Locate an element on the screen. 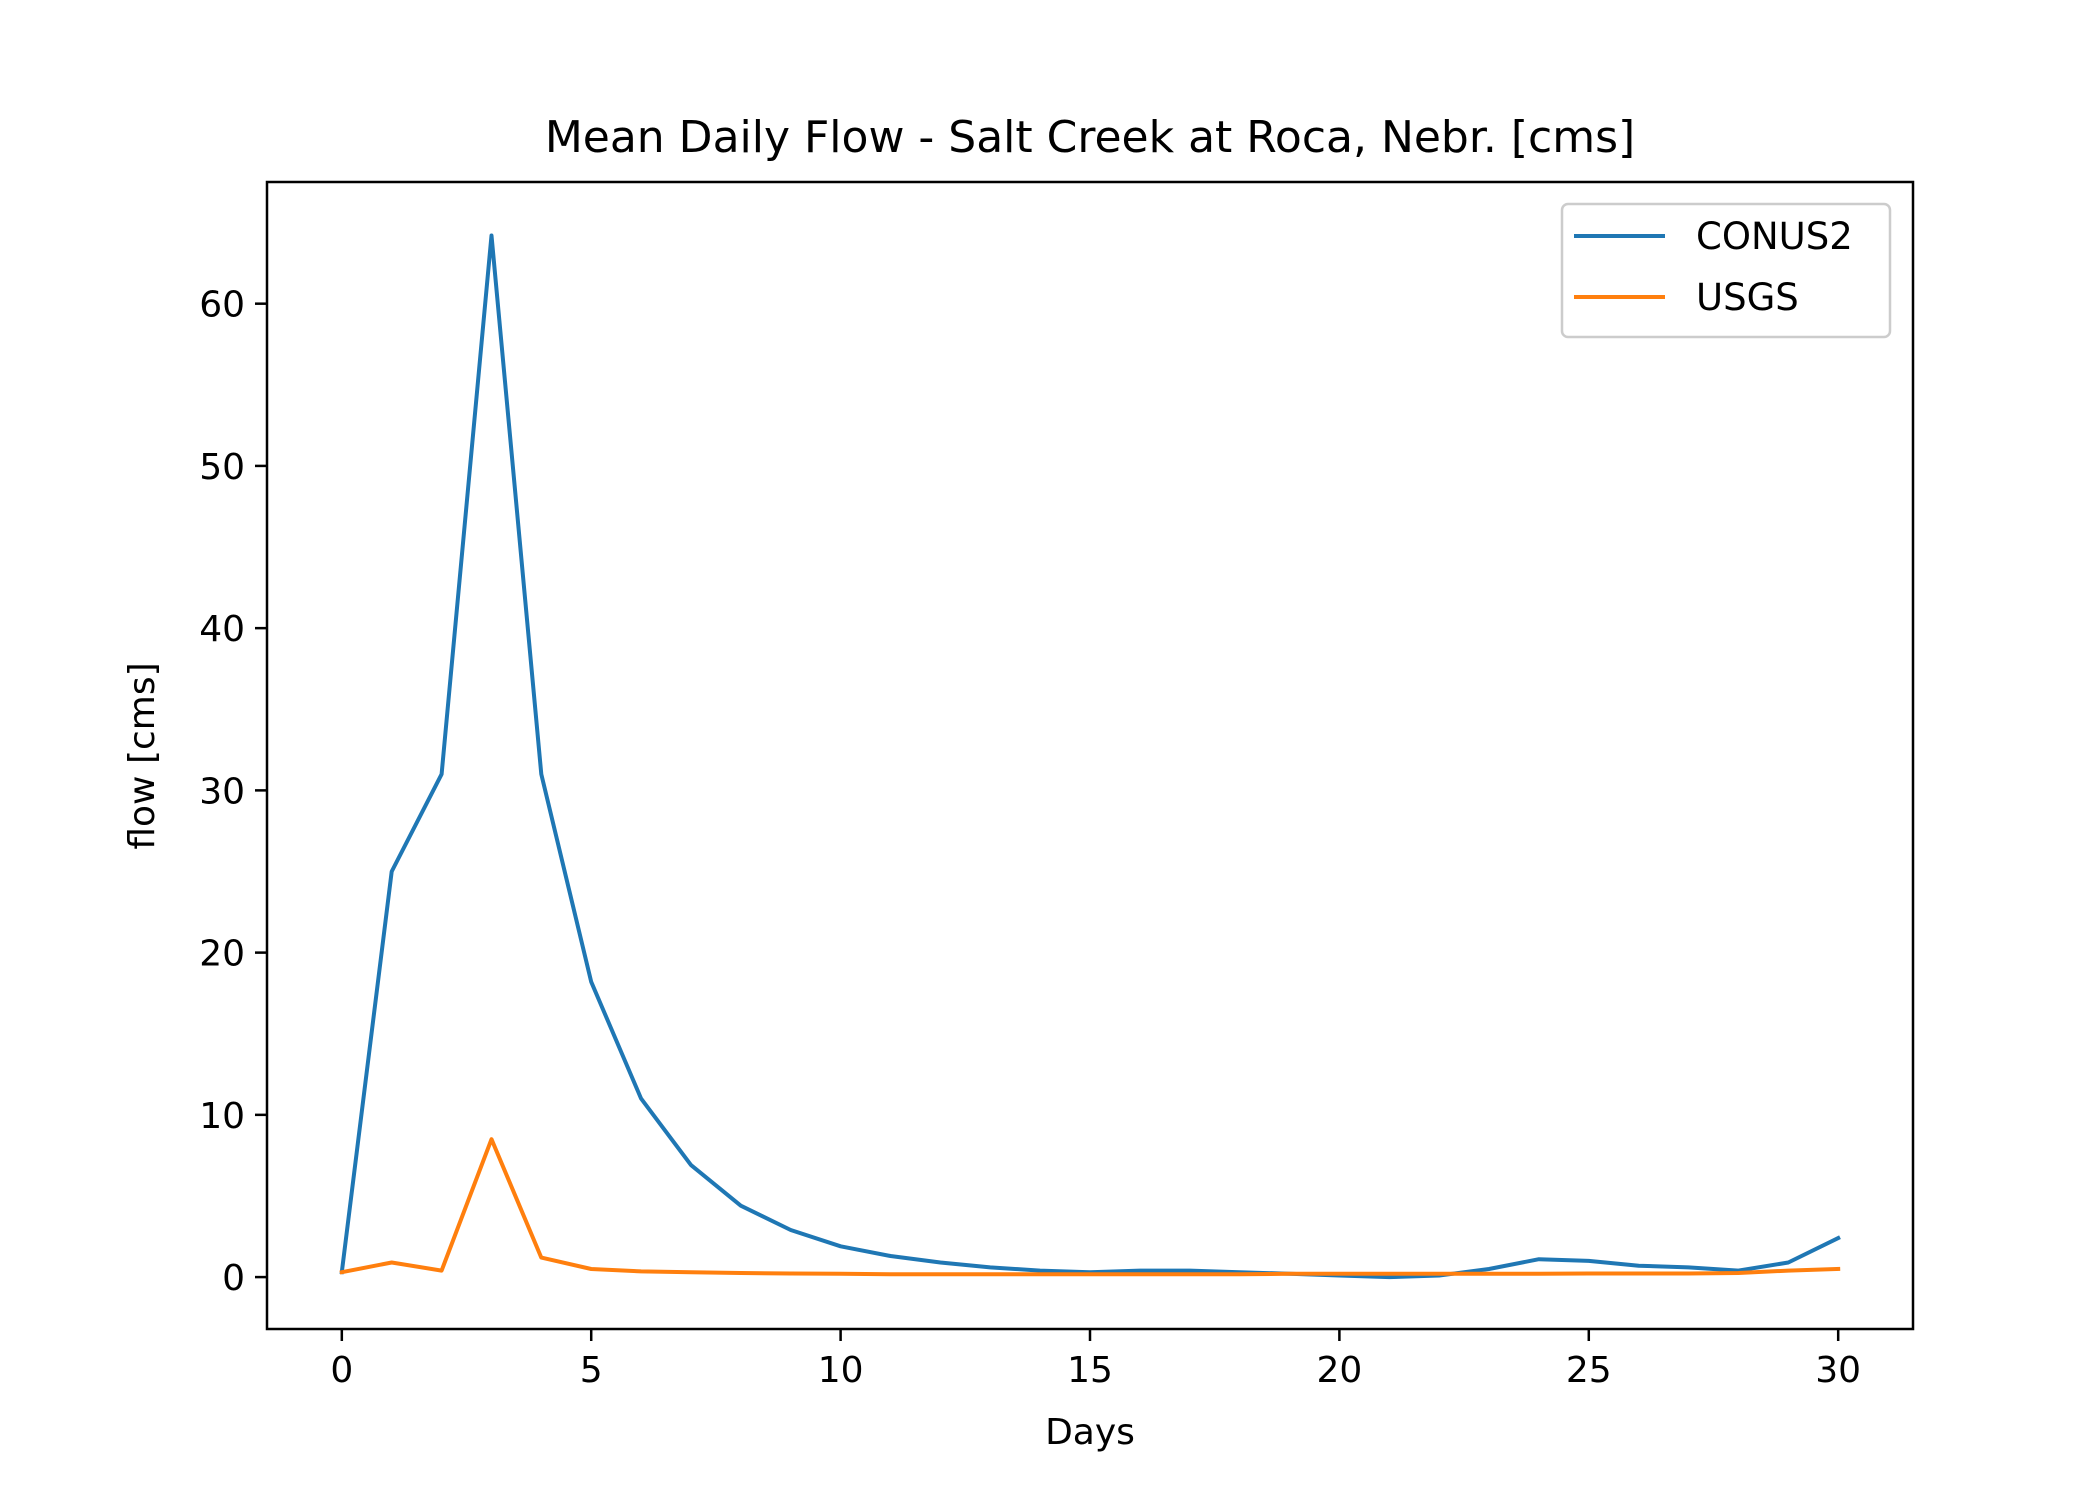 This screenshot has width=2100, height=1500. legend-label-conus2: CONUS2 is located at coordinates (1774, 236).